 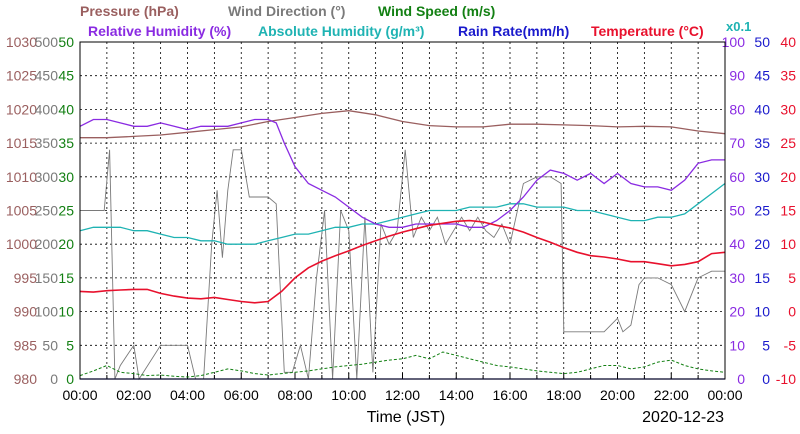 What do you see at coordinates (54, 379) in the screenshot?
I see `y-tick-wind-direction: 0` at bounding box center [54, 379].